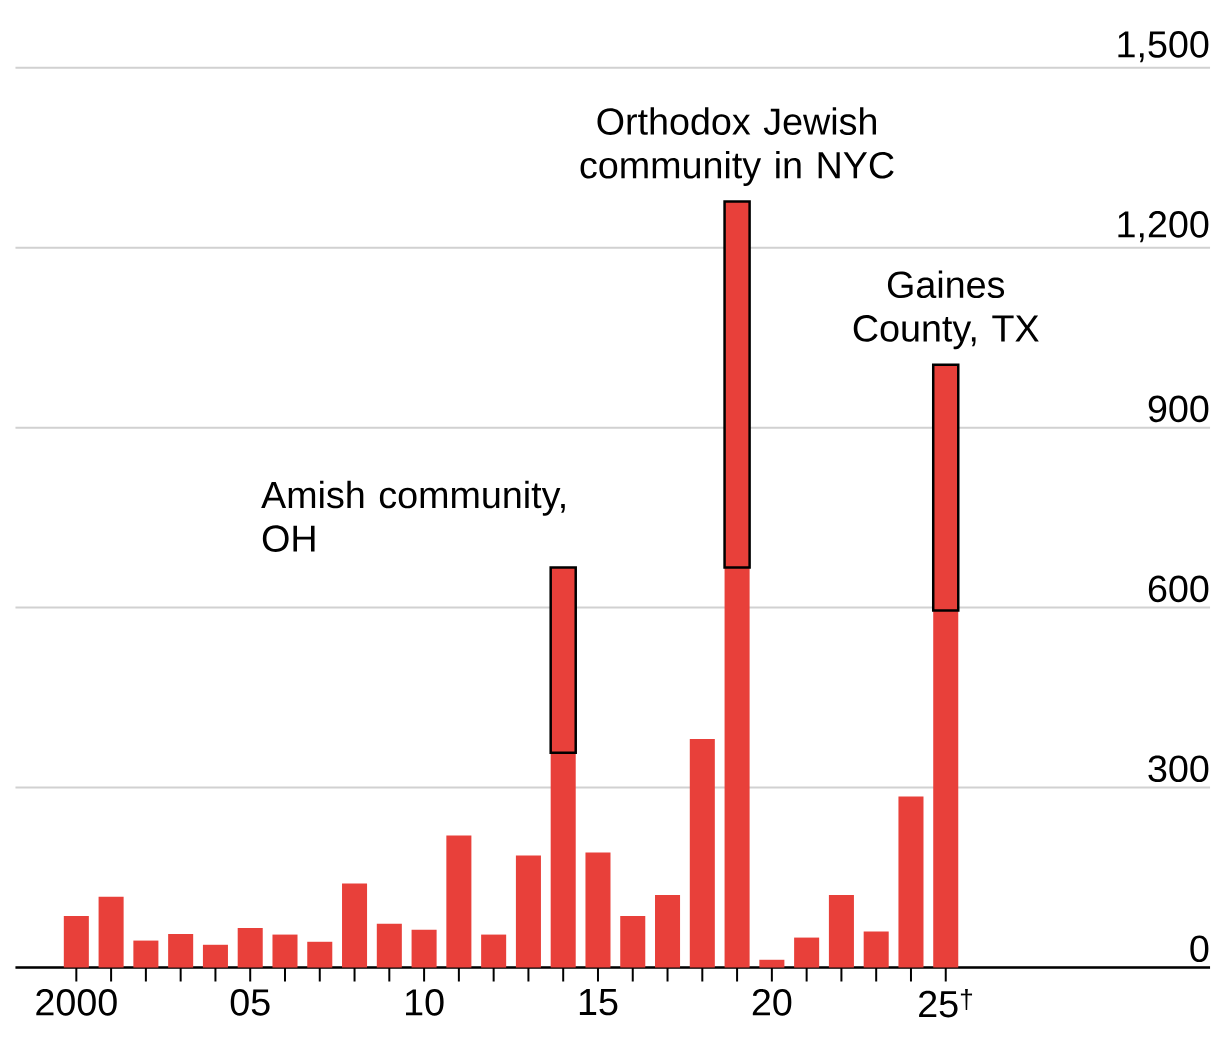 This screenshot has height=1059, width=1214. Describe the element at coordinates (250, 1002) in the screenshot. I see `x-tick-label: 05` at that location.